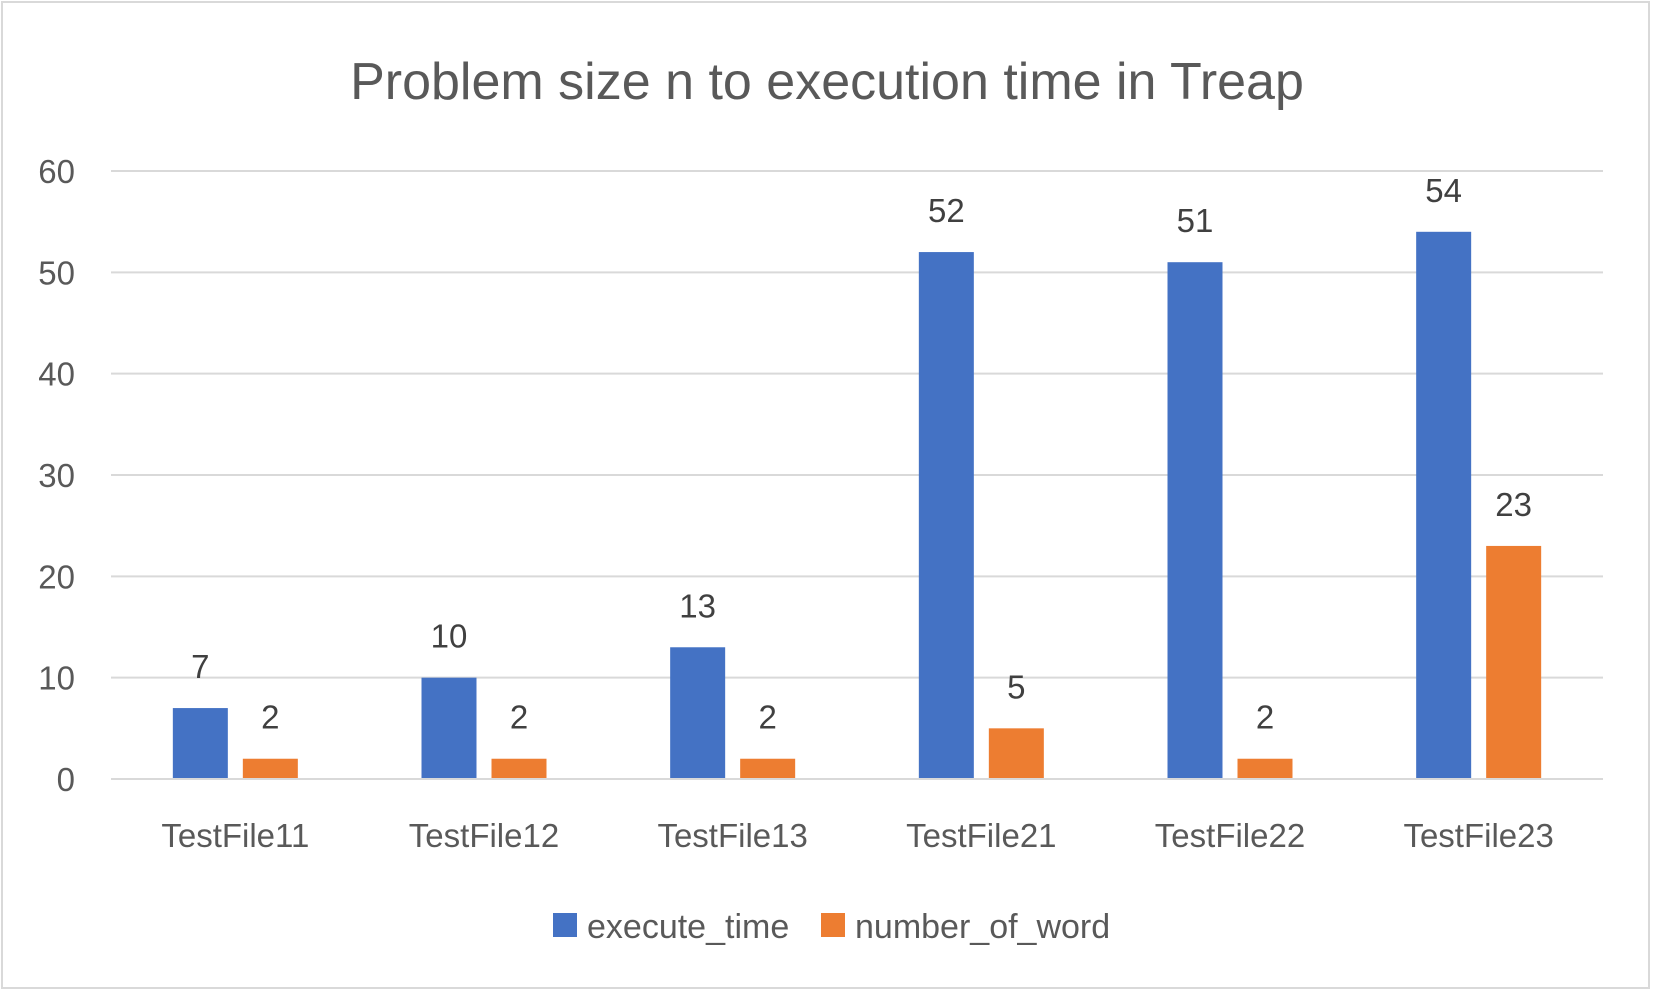  Describe the element at coordinates (56, 374) in the screenshot. I see `y-tick-label: 40` at that location.